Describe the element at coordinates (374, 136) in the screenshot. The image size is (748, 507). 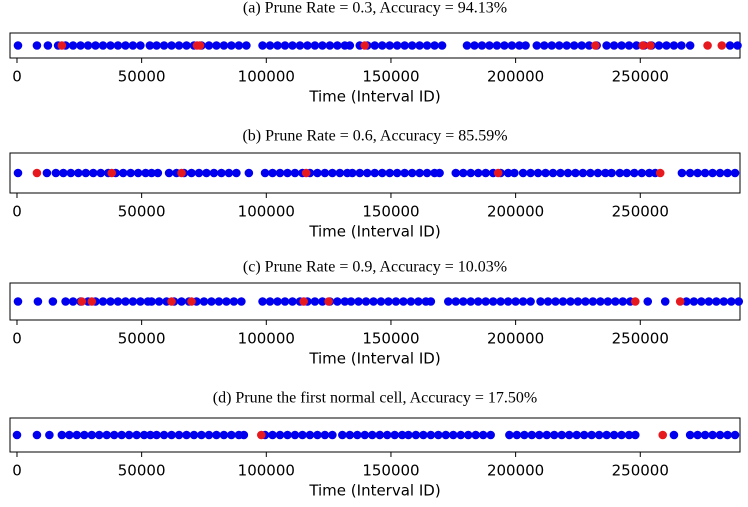
I see `chart-title: (b) Prune Rate = 0.6, Accuracy = 85.59%` at that location.